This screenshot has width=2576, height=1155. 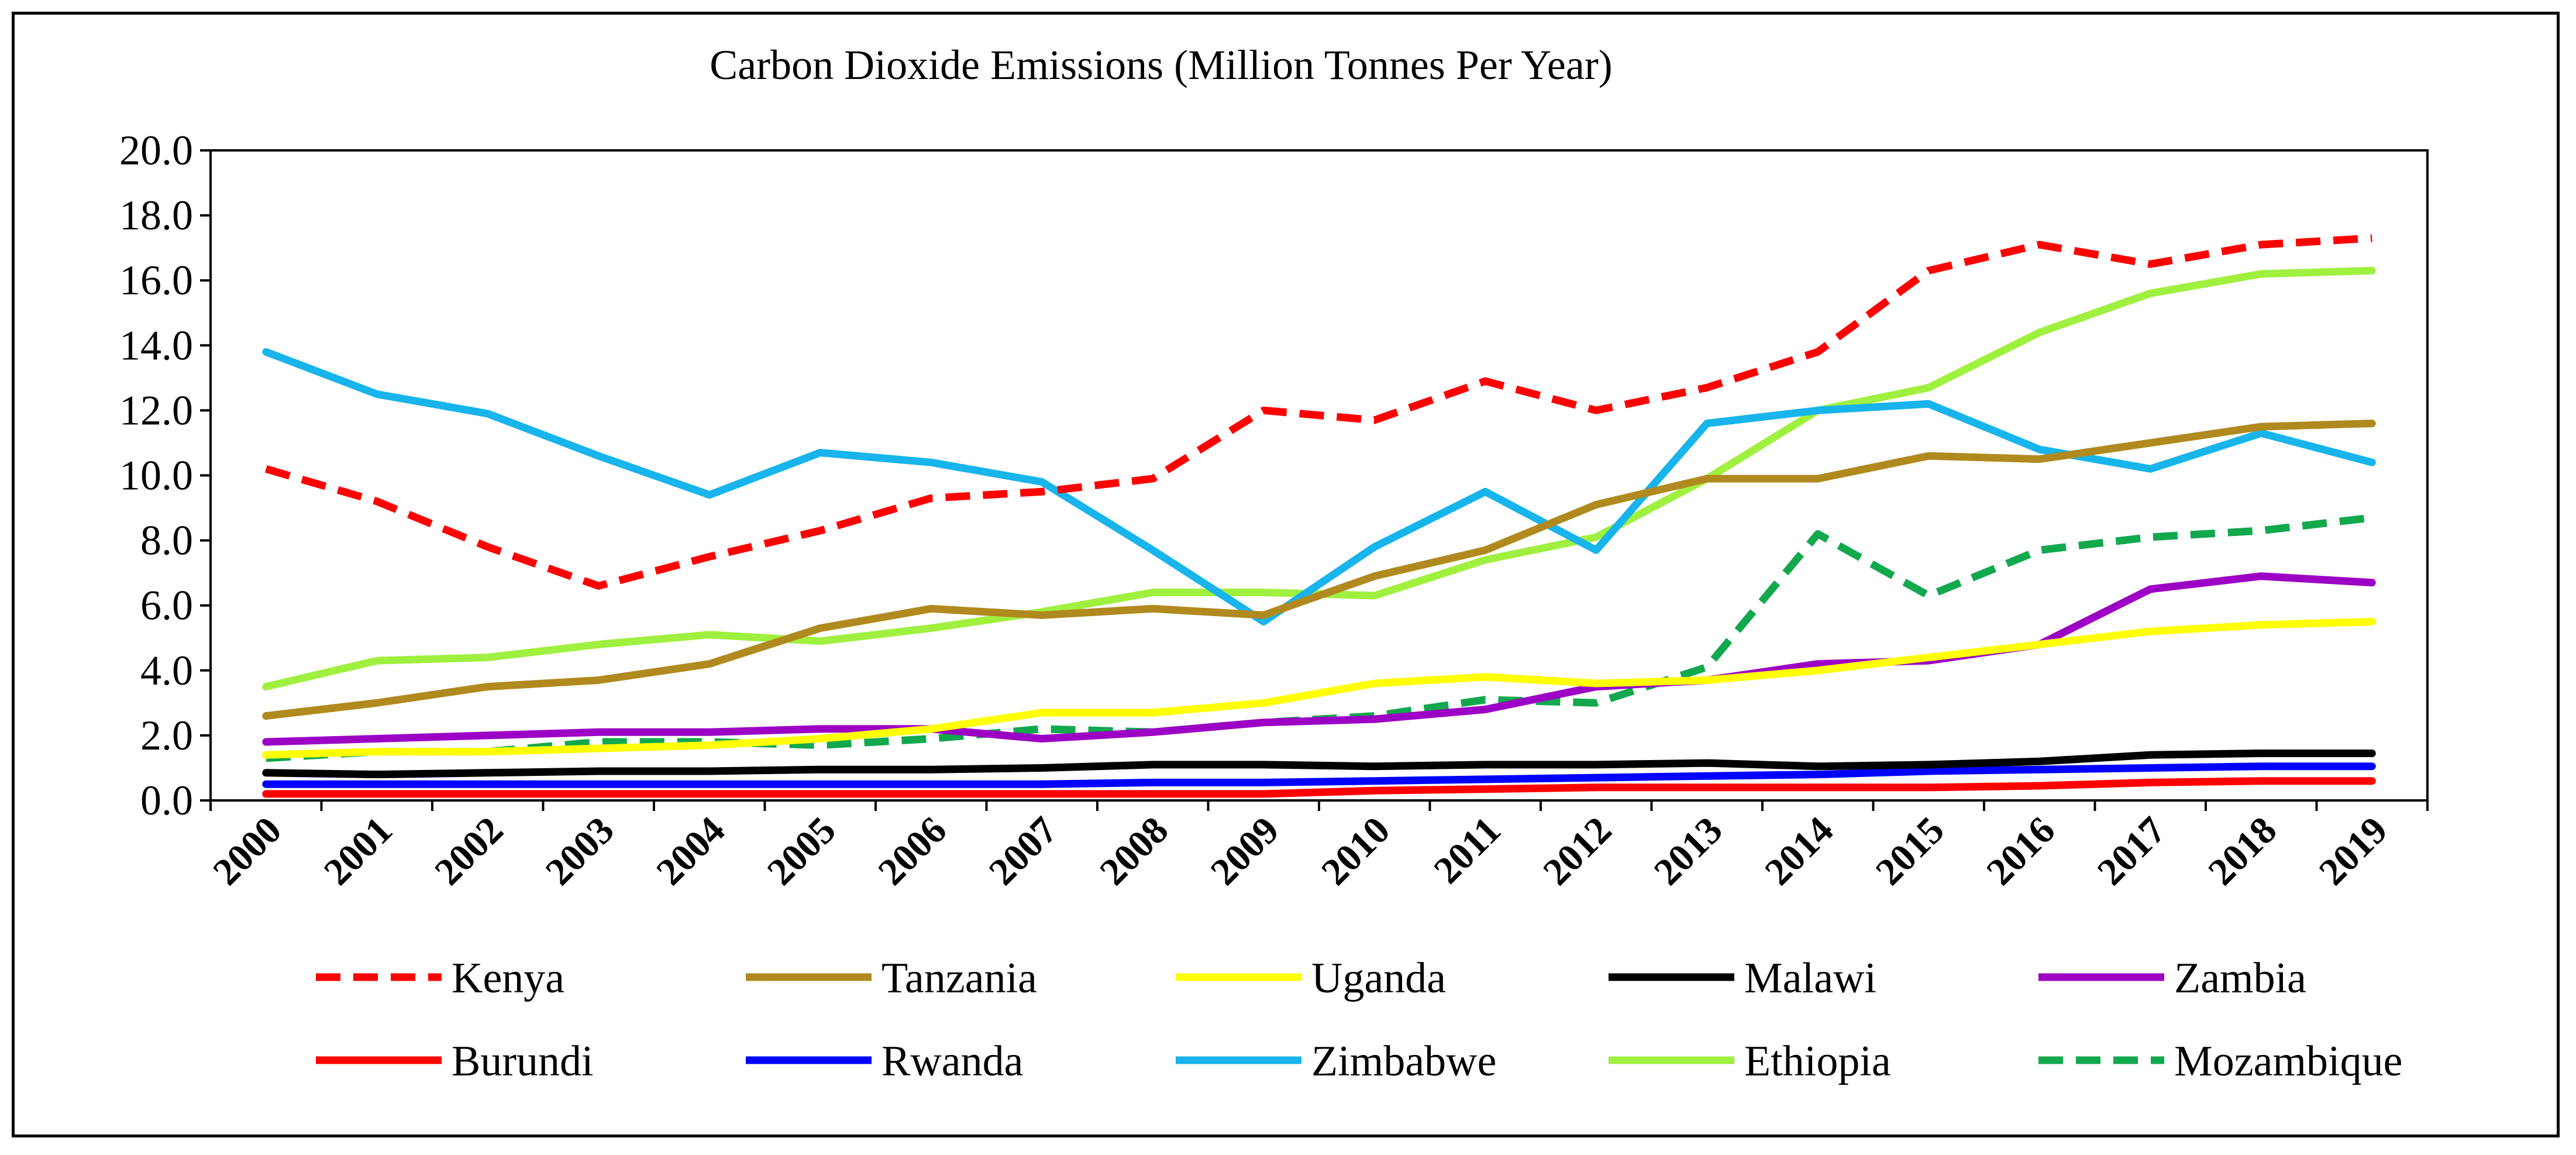 I want to click on y-tick-label: 2.0, so click(x=166, y=735).